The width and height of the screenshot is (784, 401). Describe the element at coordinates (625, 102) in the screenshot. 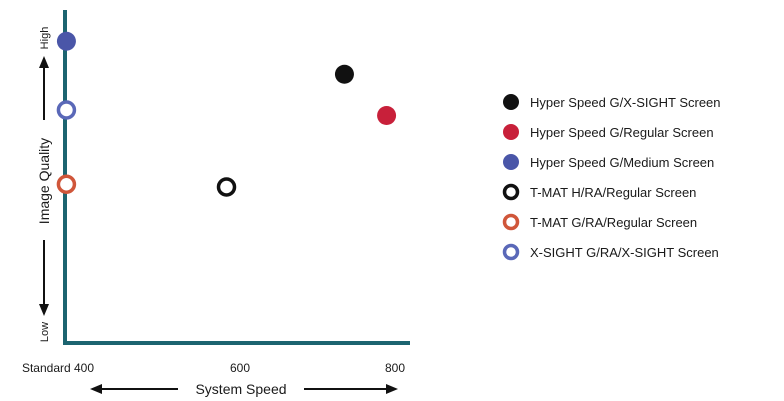

I see `legend-label: Hyper Speed G/X-SIGHT Screen` at that location.